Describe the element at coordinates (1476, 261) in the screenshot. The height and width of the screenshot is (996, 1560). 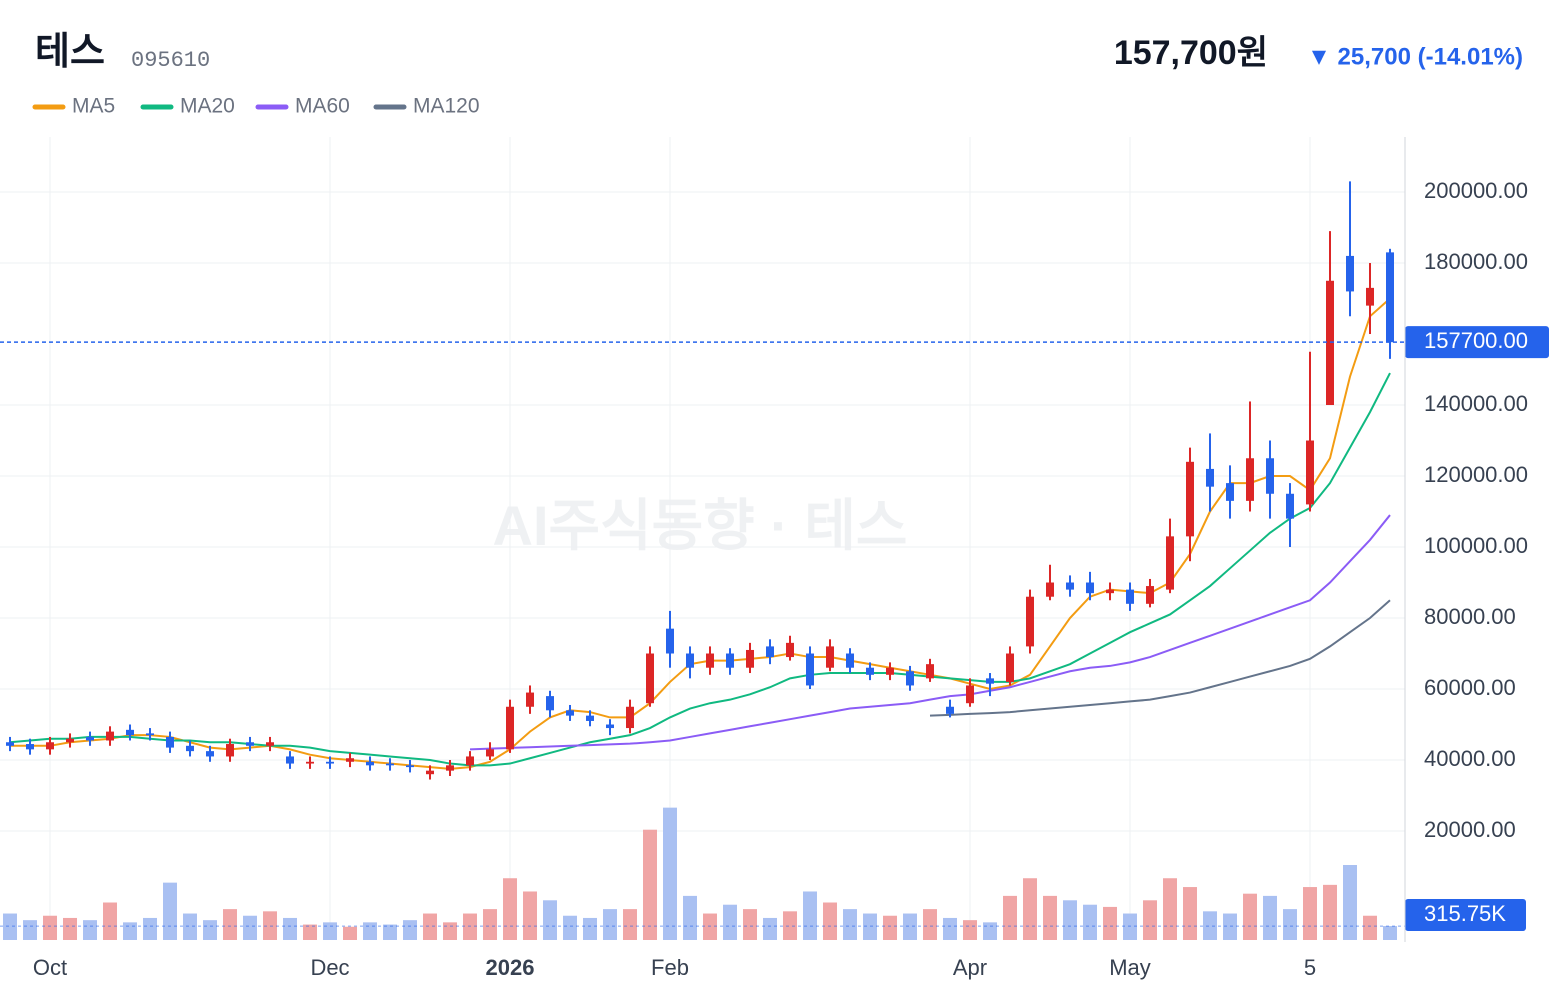
I see `y-tick-label: 180000.00` at that location.